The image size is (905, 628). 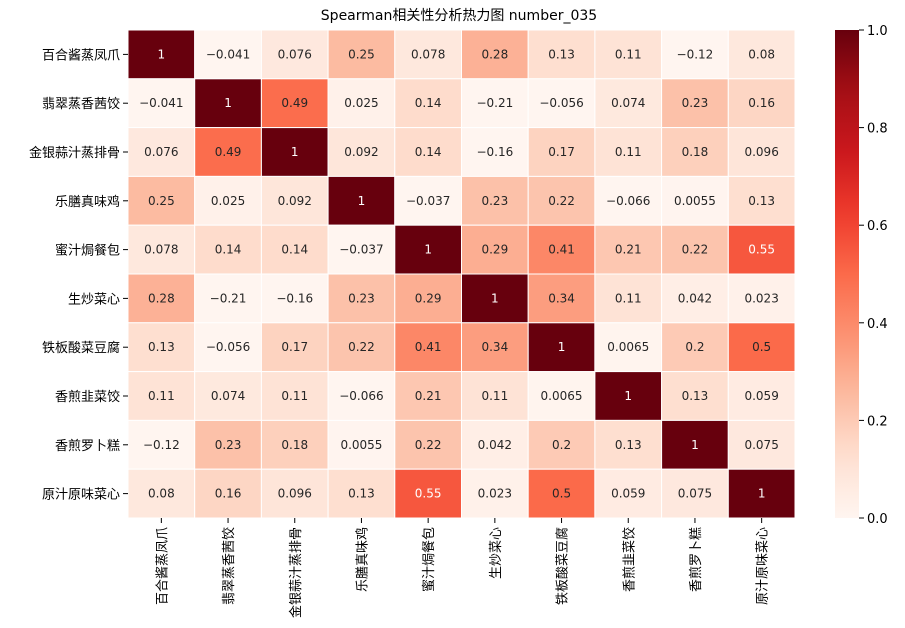 What do you see at coordinates (428, 201) in the screenshot?
I see `cell-value-3-4: −0.037` at bounding box center [428, 201].